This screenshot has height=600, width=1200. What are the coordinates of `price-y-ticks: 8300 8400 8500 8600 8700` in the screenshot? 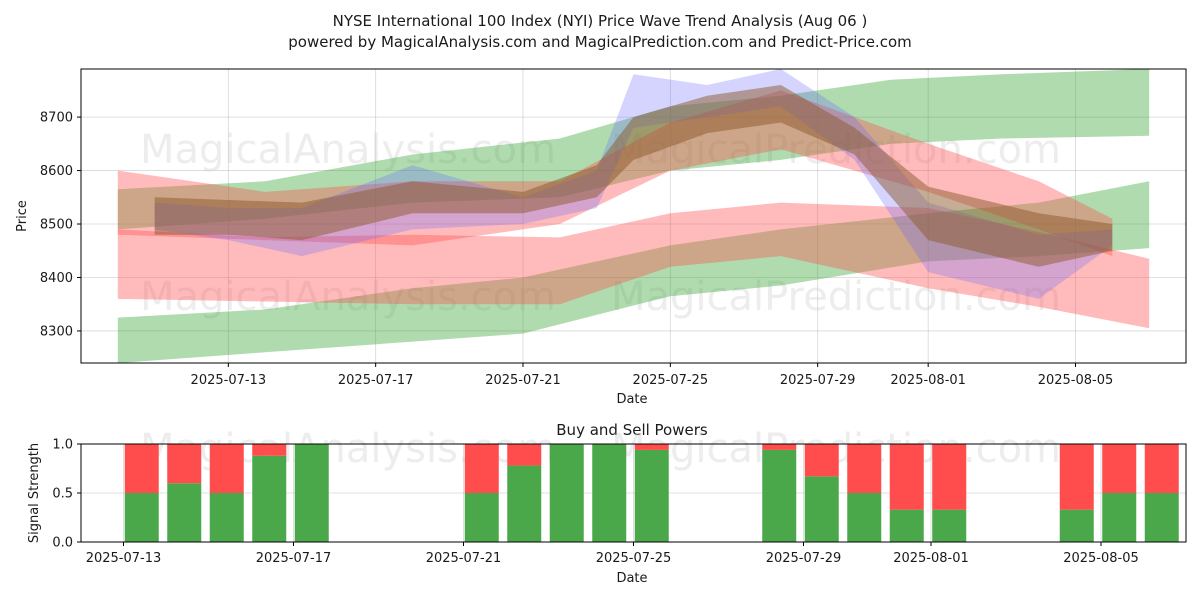 It's located at (60, 225).